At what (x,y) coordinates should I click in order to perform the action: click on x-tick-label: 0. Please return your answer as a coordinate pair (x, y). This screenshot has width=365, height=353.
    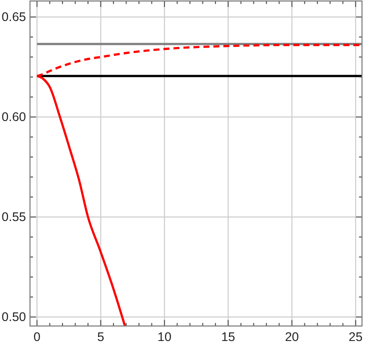
    Looking at the image, I should click on (37, 337).